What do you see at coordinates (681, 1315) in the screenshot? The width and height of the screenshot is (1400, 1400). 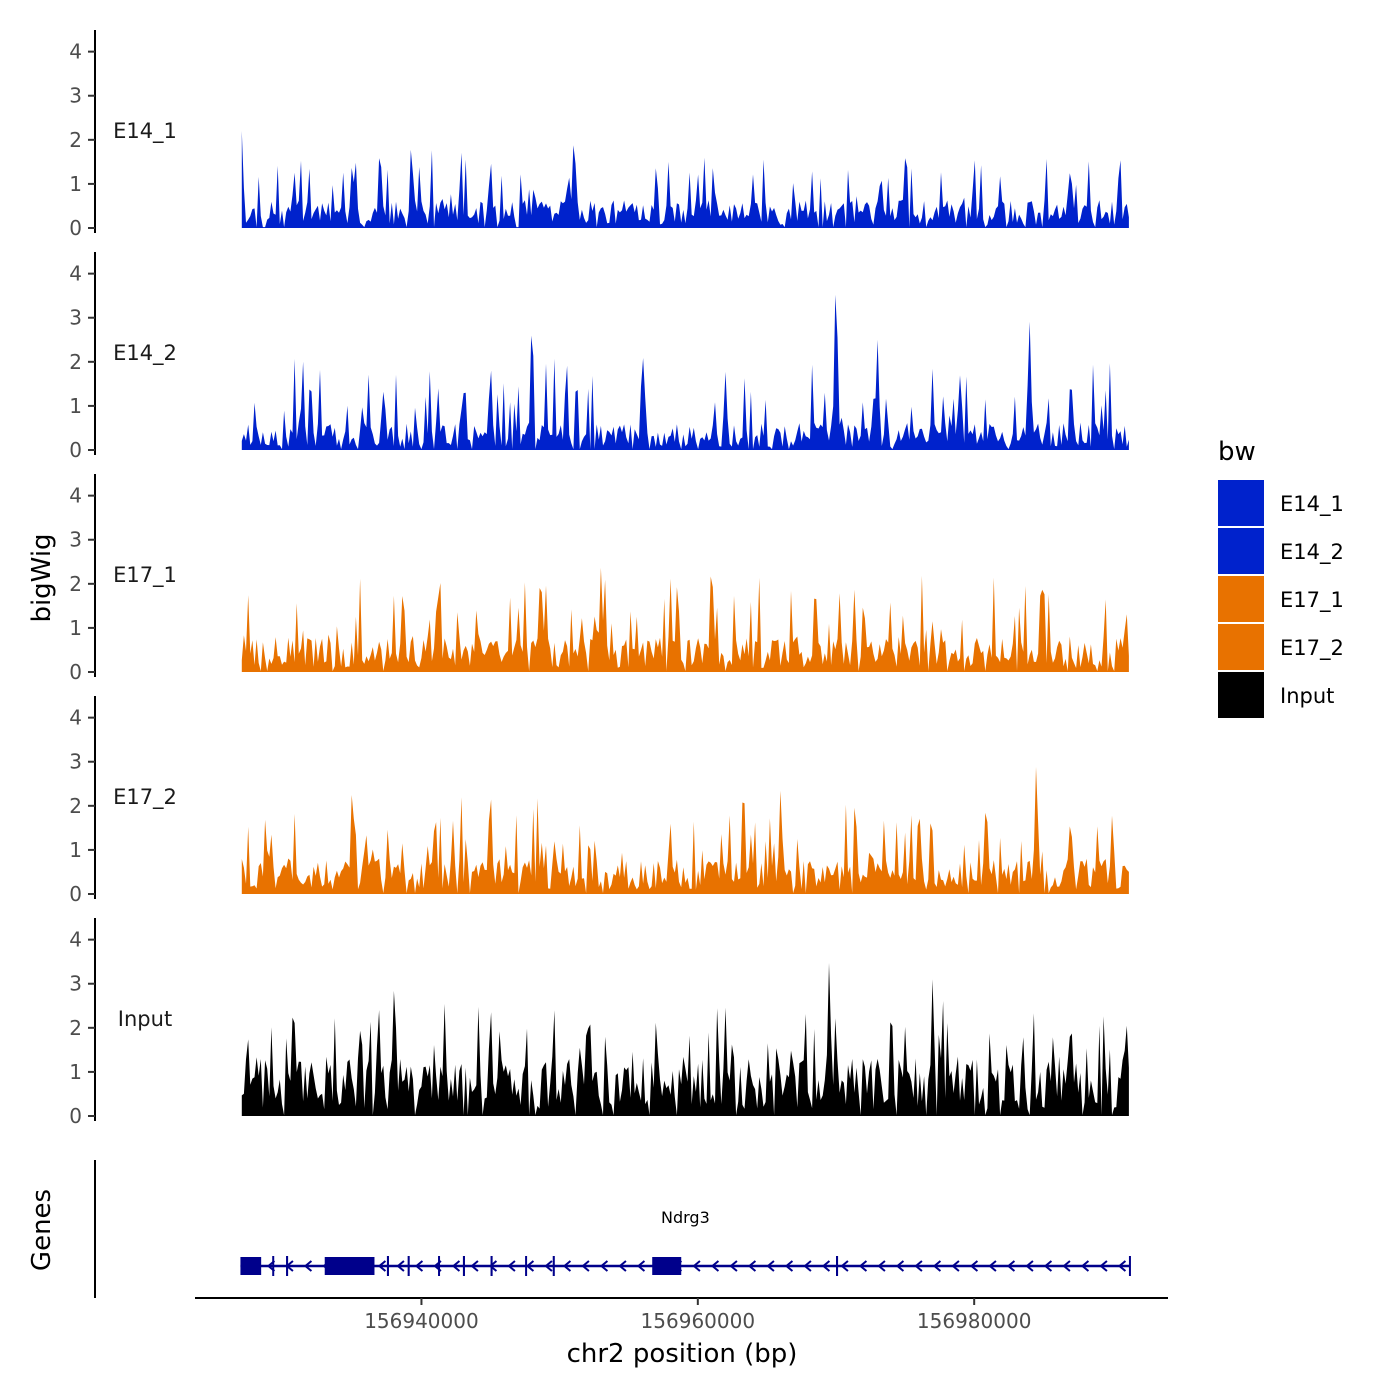 I see `x-axis: 156940000 156960000 156980000` at bounding box center [681, 1315].